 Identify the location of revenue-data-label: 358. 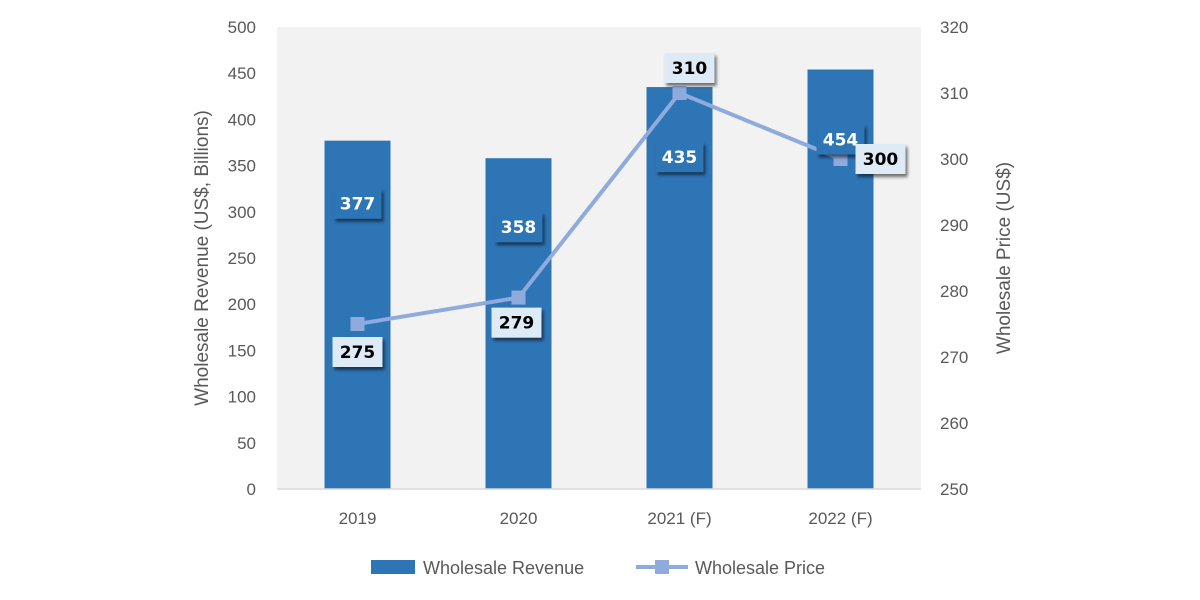
(519, 228).